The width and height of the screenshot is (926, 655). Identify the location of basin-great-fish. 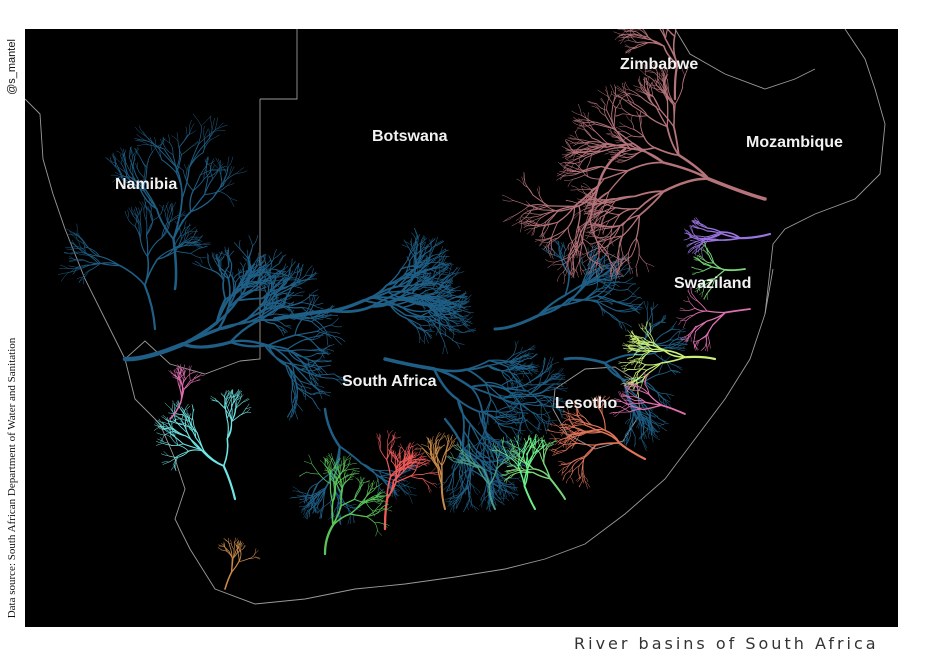
(518, 471).